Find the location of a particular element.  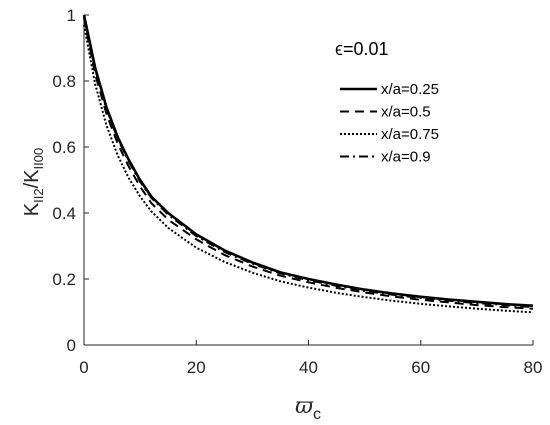

x-tick-label: 80 is located at coordinates (533, 367).